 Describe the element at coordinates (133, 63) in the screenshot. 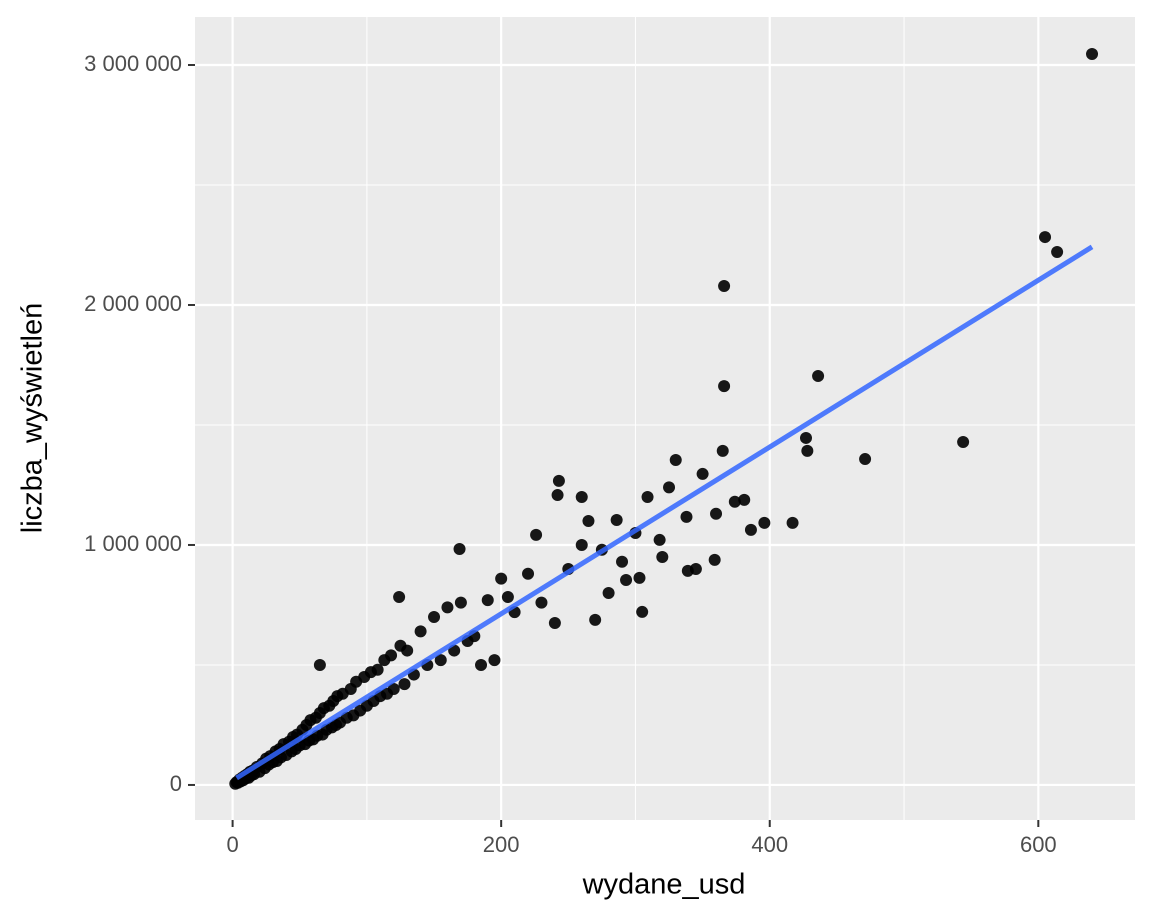

I see `y-tick-label: 3 000 000` at that location.